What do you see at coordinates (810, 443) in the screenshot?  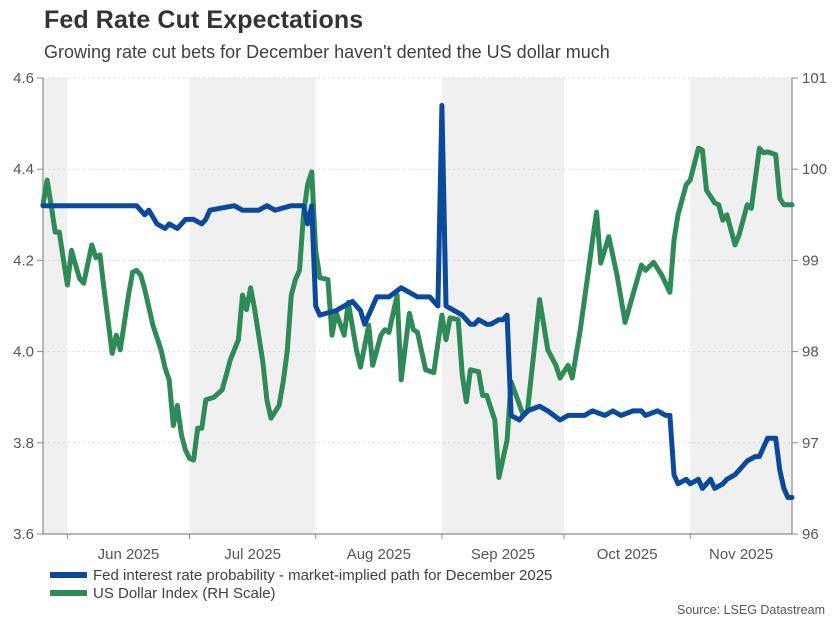 I see `right-tick-label: 97` at bounding box center [810, 443].